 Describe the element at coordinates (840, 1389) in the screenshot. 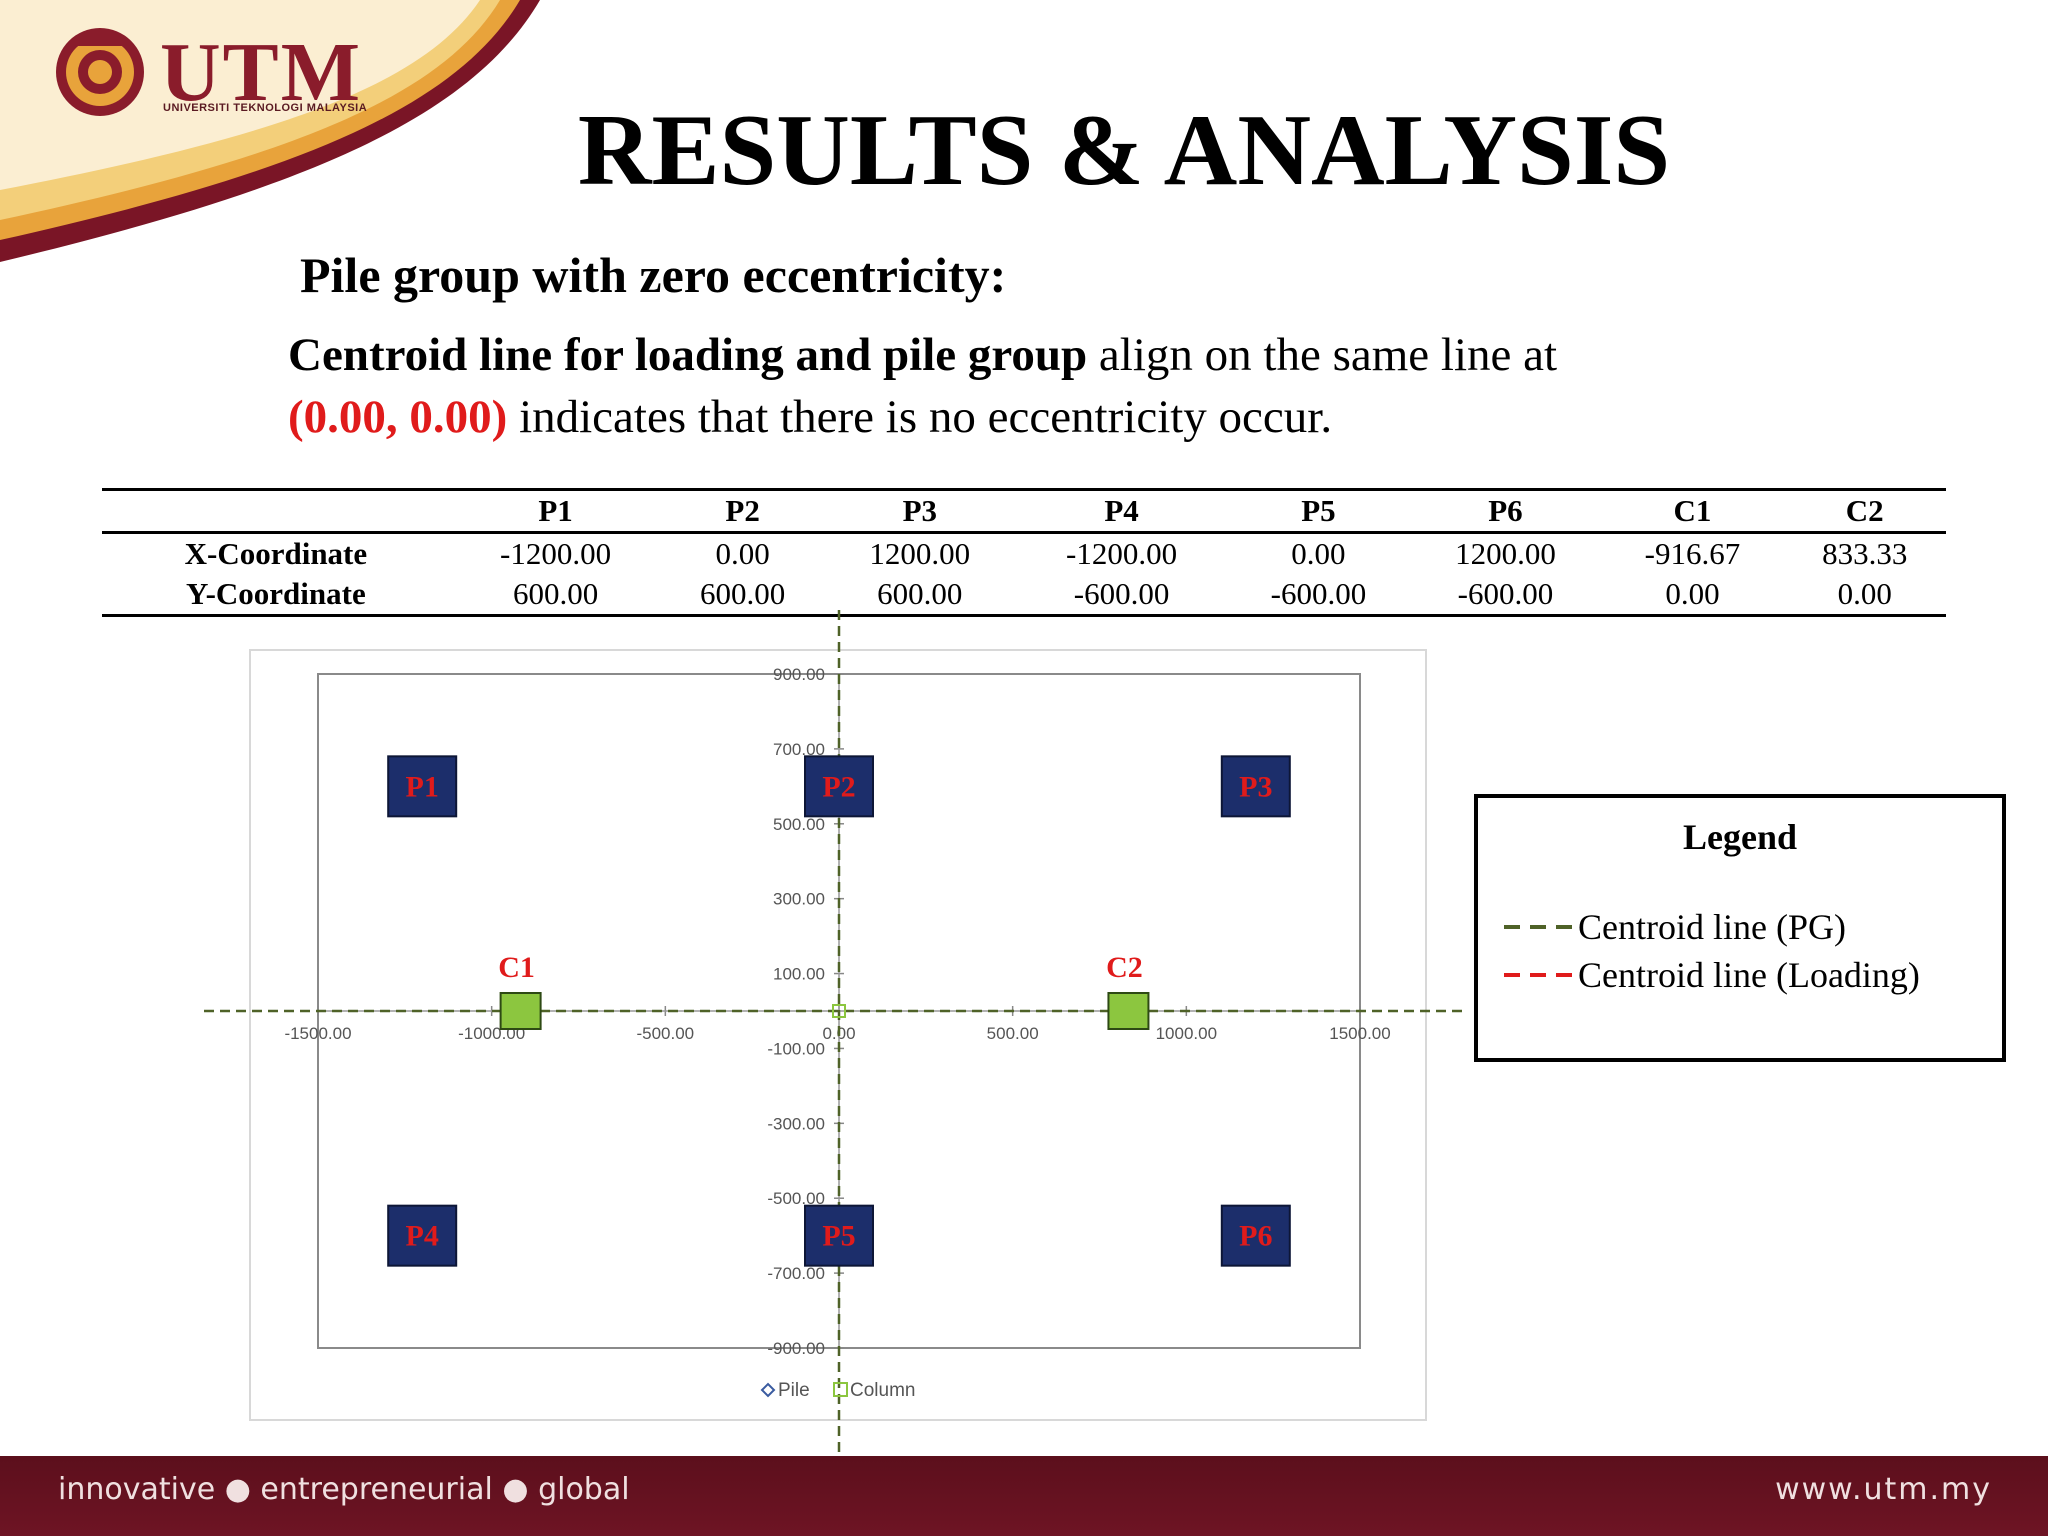

I see `column-legend-icon` at that location.